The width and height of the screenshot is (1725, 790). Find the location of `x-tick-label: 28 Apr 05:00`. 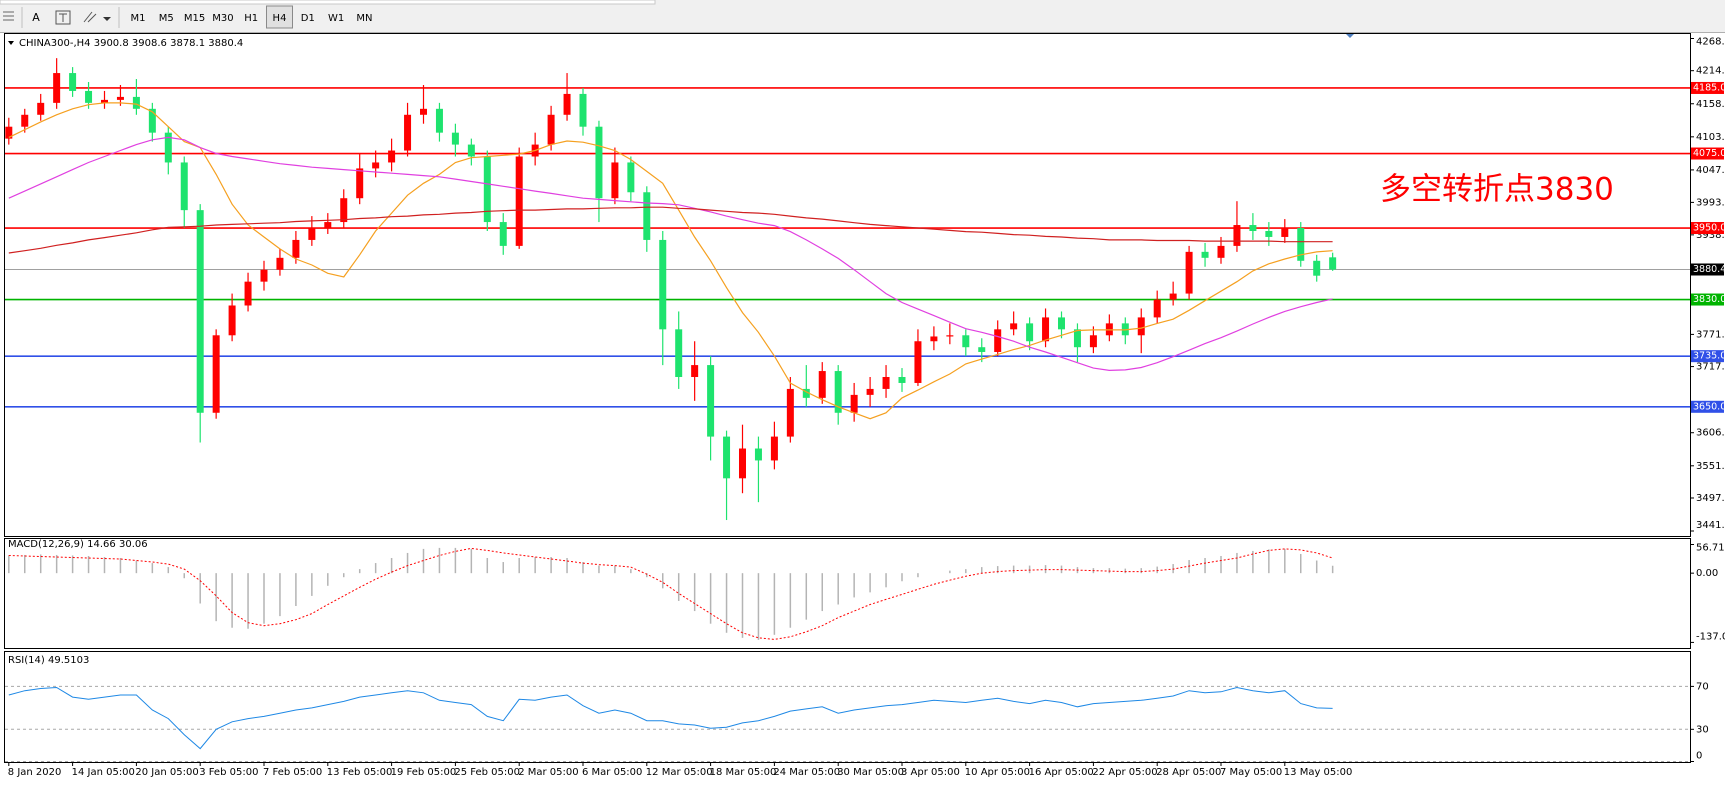

x-tick-label: 28 Apr 05:00 is located at coordinates (1188, 772).